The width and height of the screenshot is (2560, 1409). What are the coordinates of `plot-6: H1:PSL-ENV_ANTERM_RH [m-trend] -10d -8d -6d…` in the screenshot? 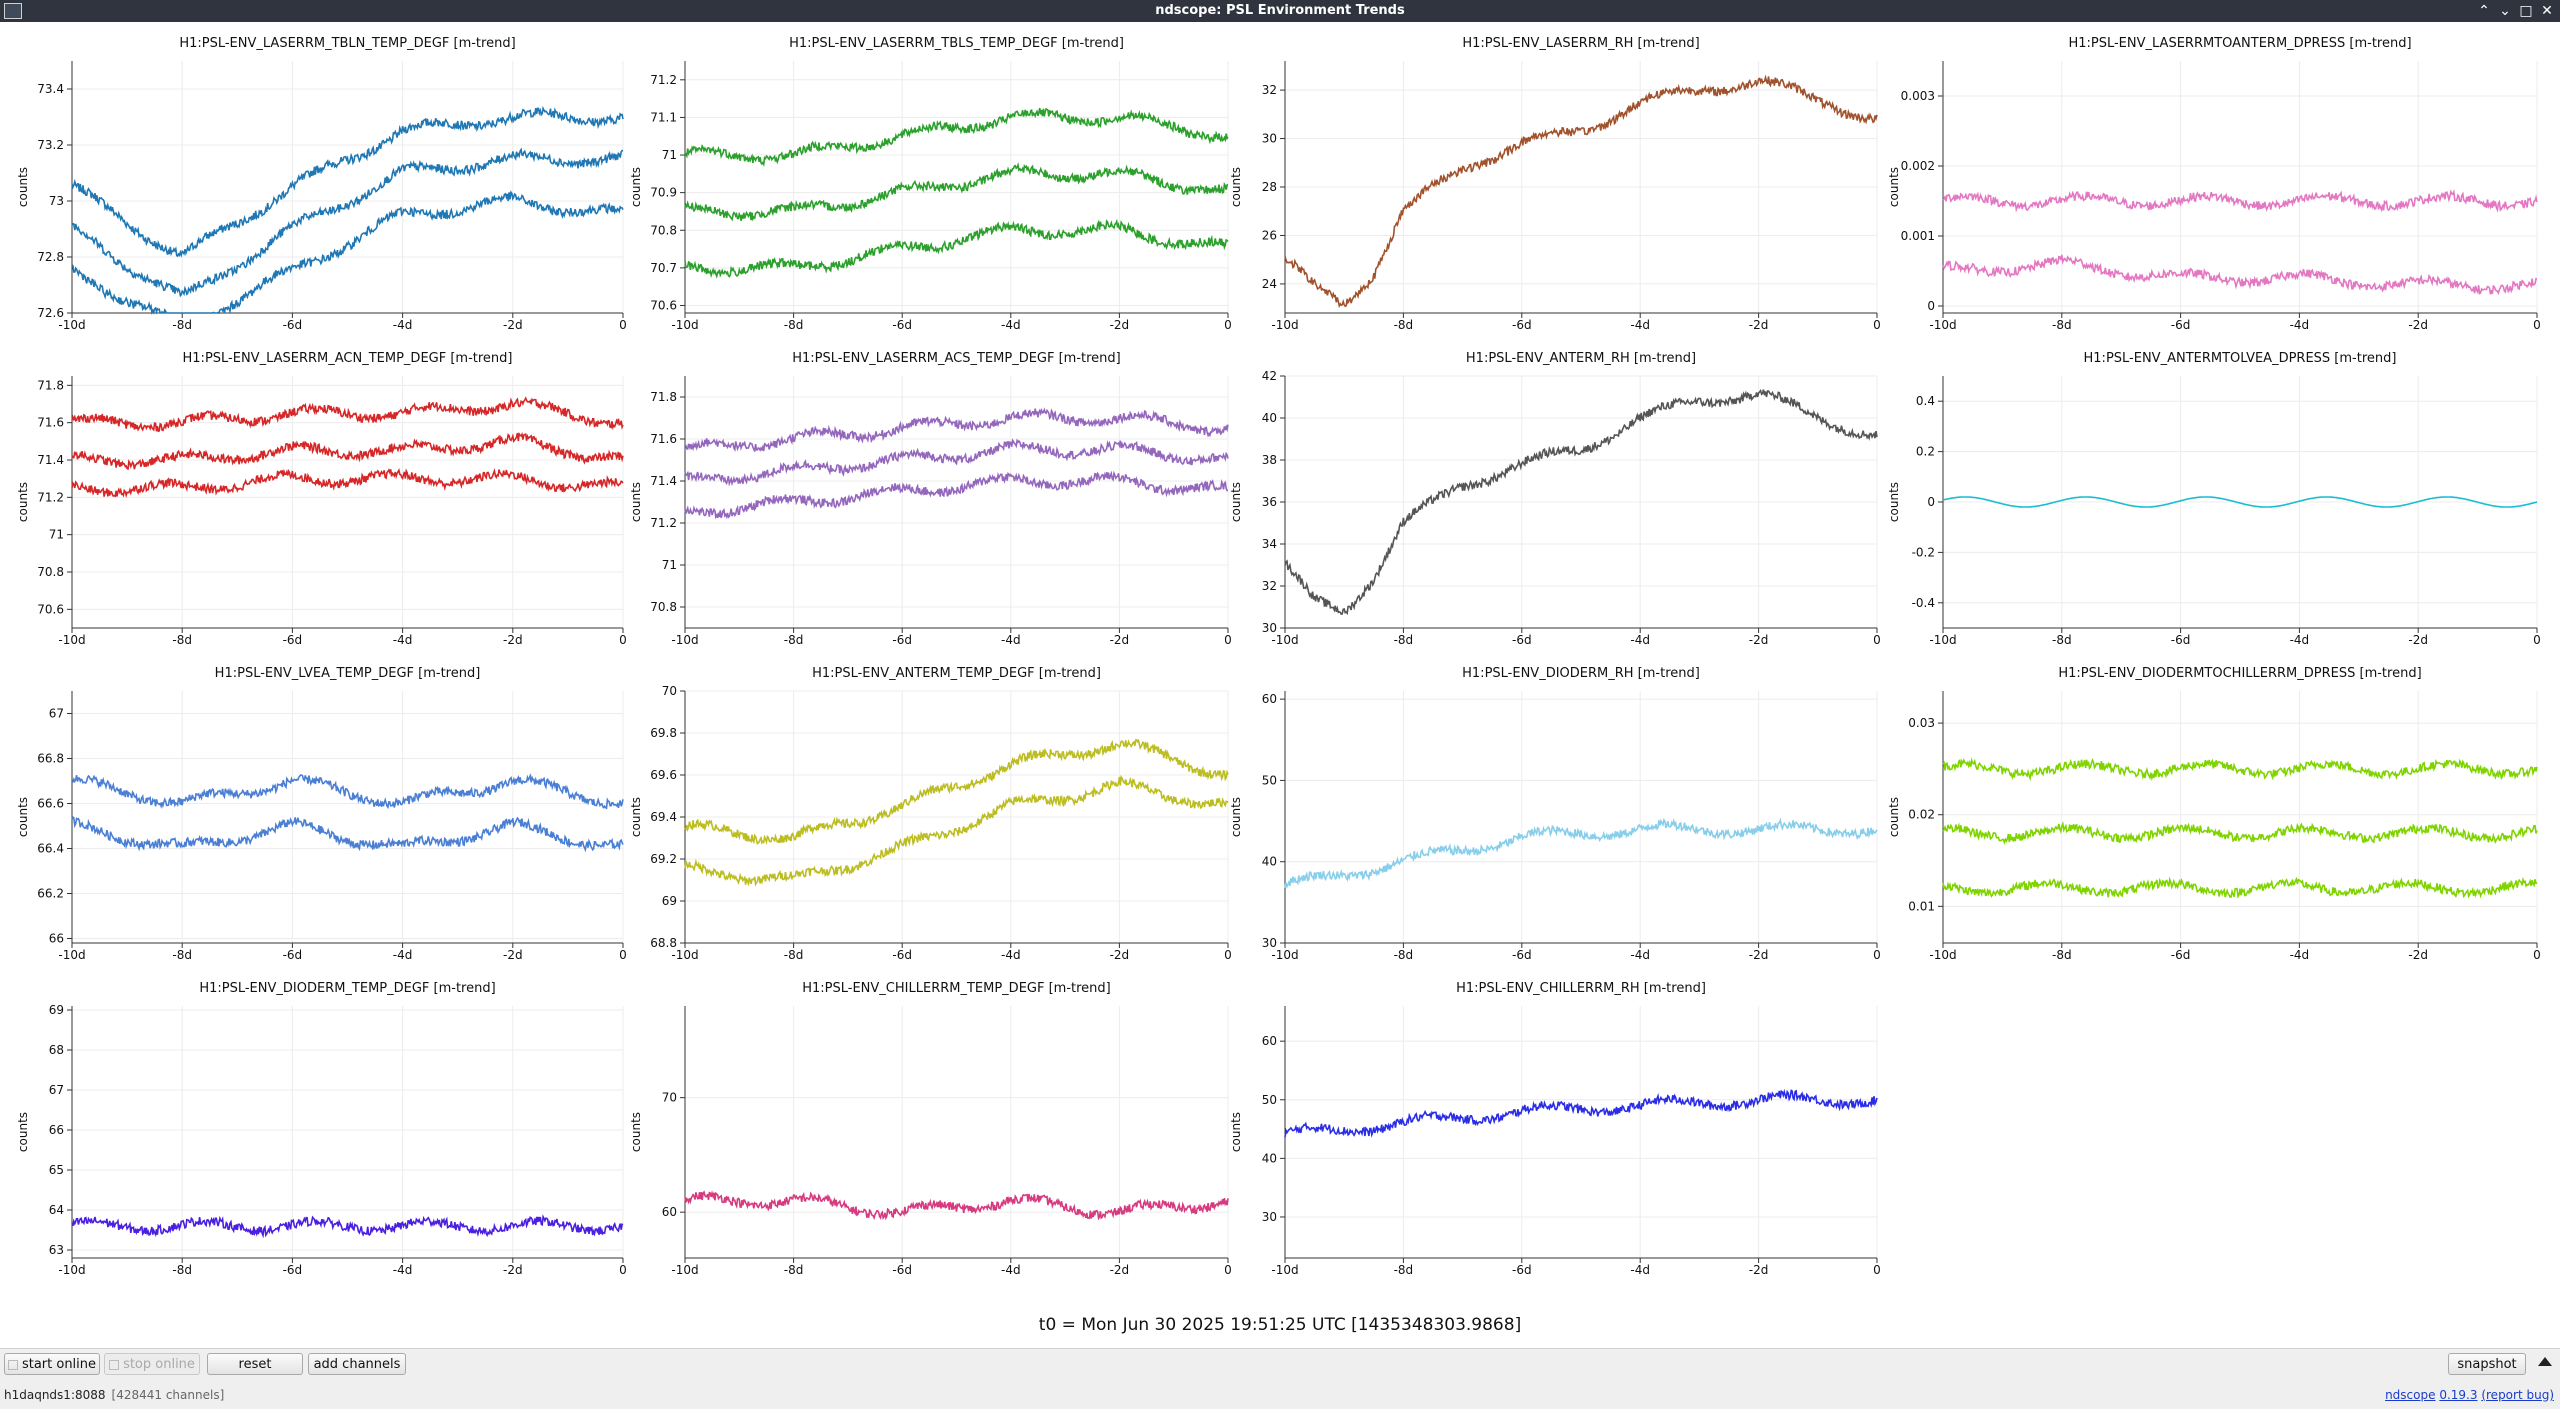 It's located at (1555, 499).